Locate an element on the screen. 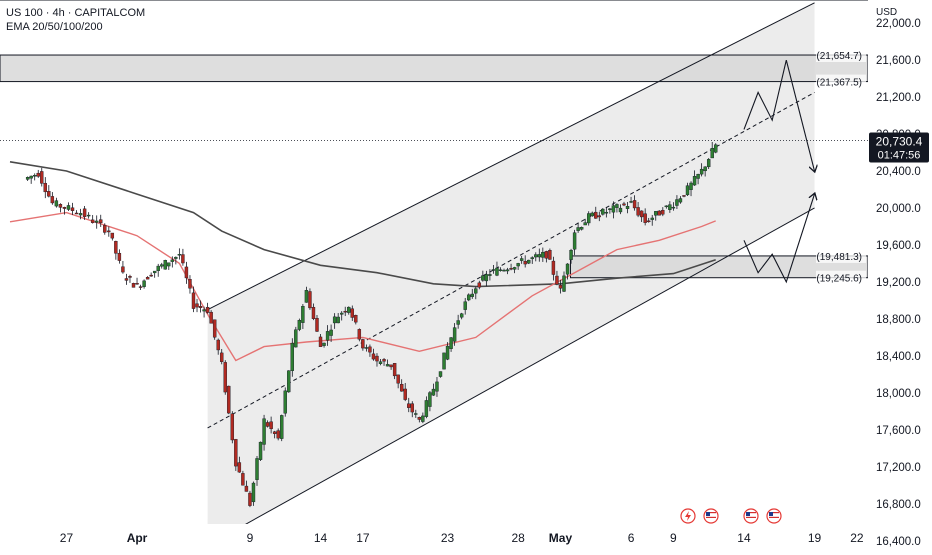 The image size is (932, 555). indicator-label: EMA 20/50/100/200 is located at coordinates (54, 27).